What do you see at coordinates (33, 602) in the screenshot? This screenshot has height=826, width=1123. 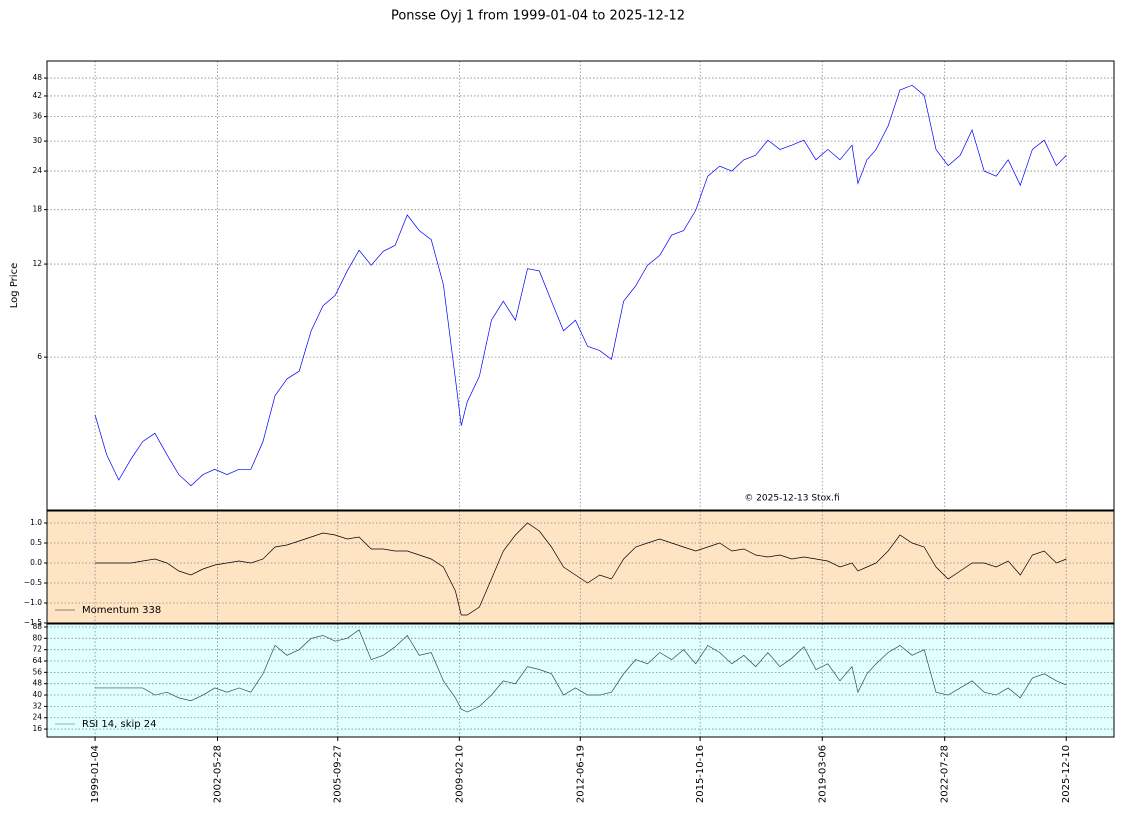 I see `y-tick-label: −1.0` at bounding box center [33, 602].